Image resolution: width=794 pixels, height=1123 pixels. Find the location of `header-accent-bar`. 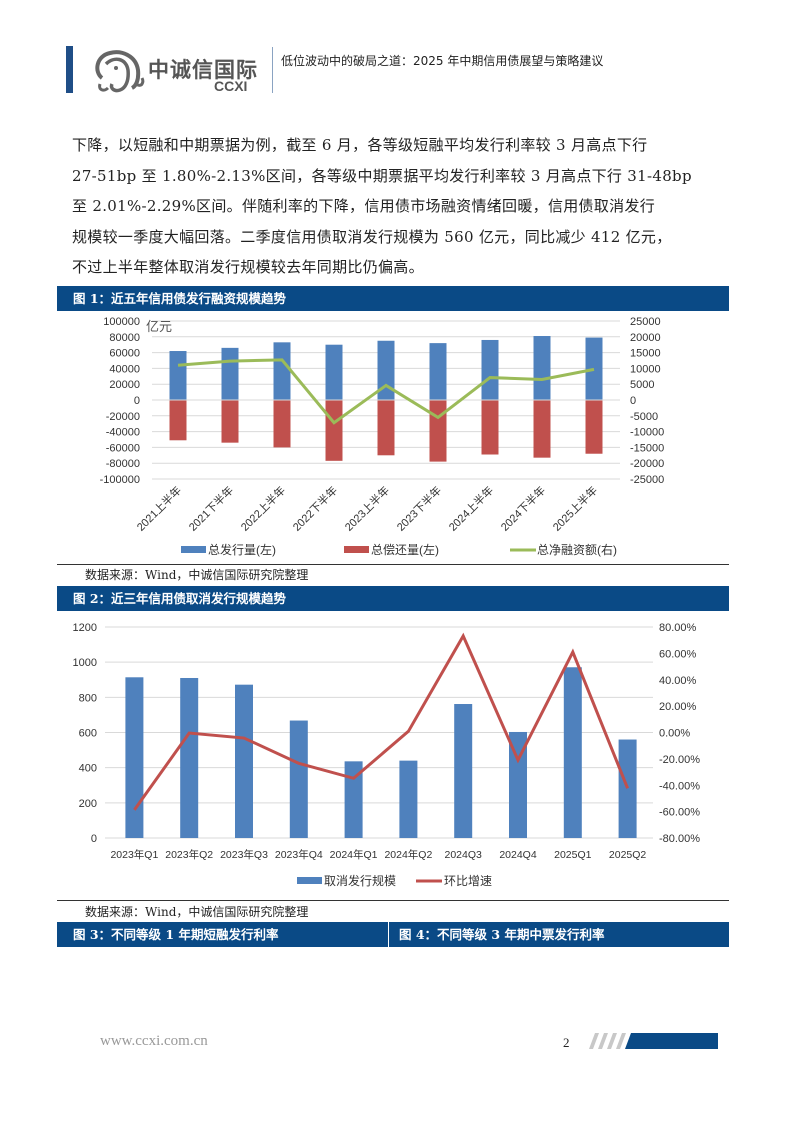

header-accent-bar is located at coordinates (69, 69).